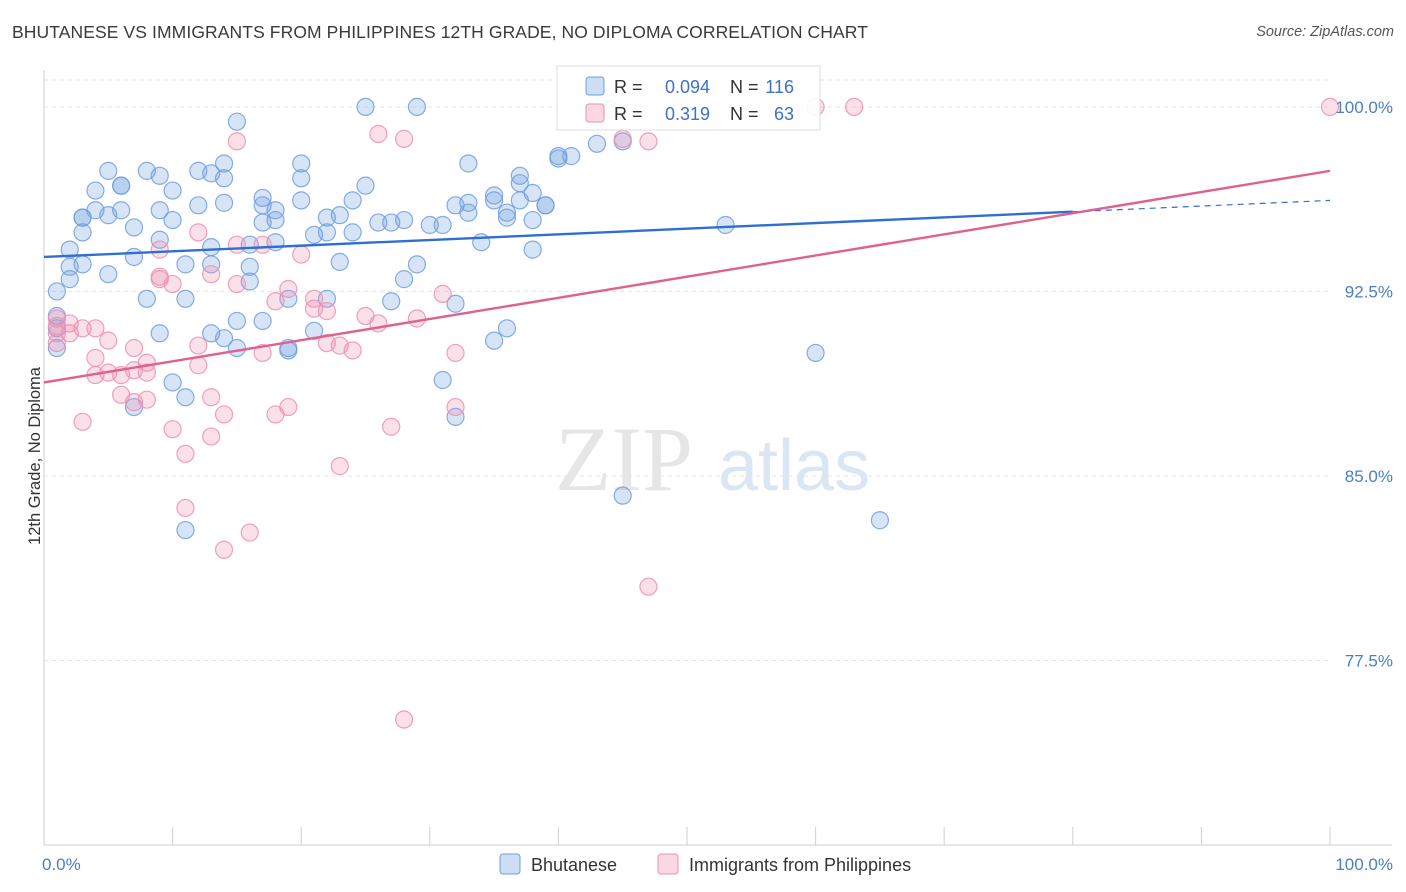 The image size is (1406, 892). Describe the element at coordinates (628, 114) in the screenshot. I see `stats-r-label-1: R =` at that location.